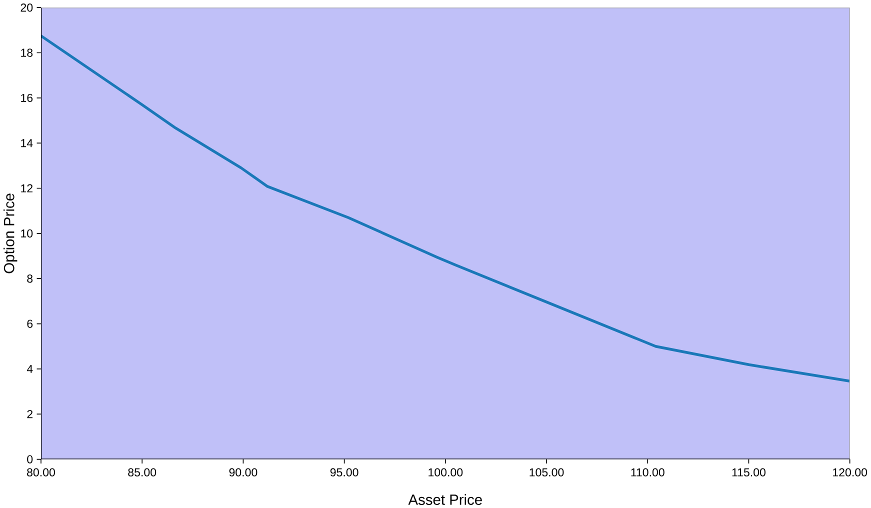  Describe the element at coordinates (27, 52) in the screenshot. I see `y-tick-label: 18` at that location.